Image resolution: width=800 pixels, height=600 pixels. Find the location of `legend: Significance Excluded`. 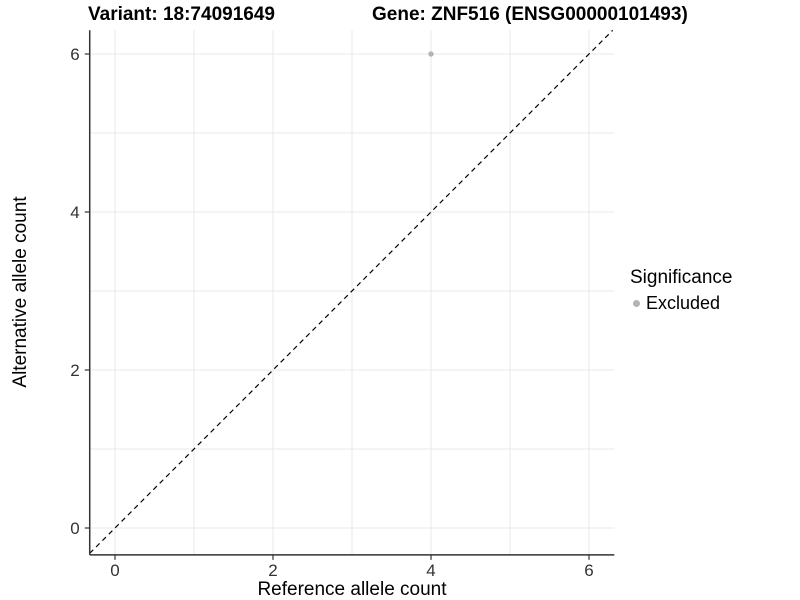

legend: Significance Excluded is located at coordinates (681, 290).